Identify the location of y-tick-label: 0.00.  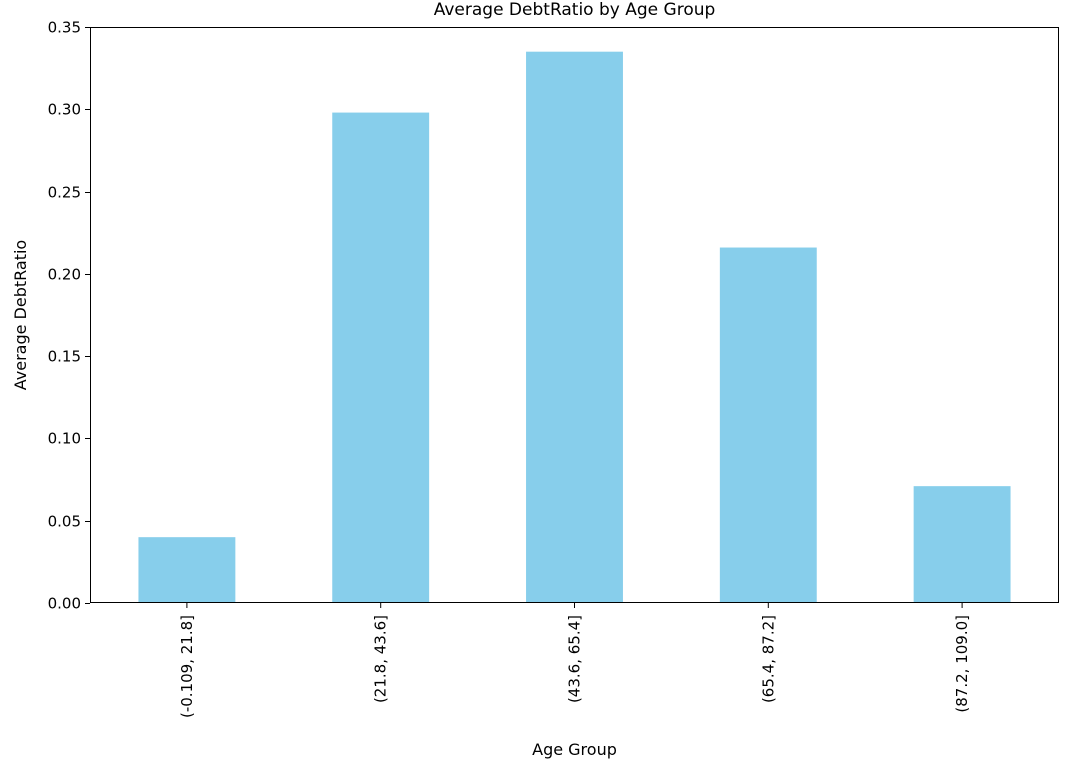
(64, 604).